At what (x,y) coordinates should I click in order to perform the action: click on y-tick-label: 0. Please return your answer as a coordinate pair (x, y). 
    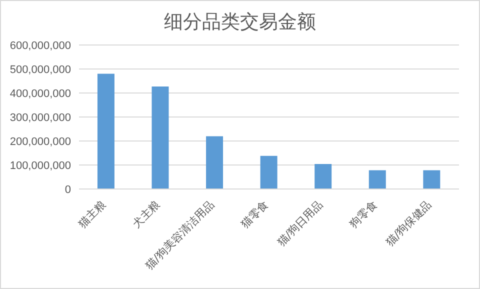
    Looking at the image, I should click on (67, 190).